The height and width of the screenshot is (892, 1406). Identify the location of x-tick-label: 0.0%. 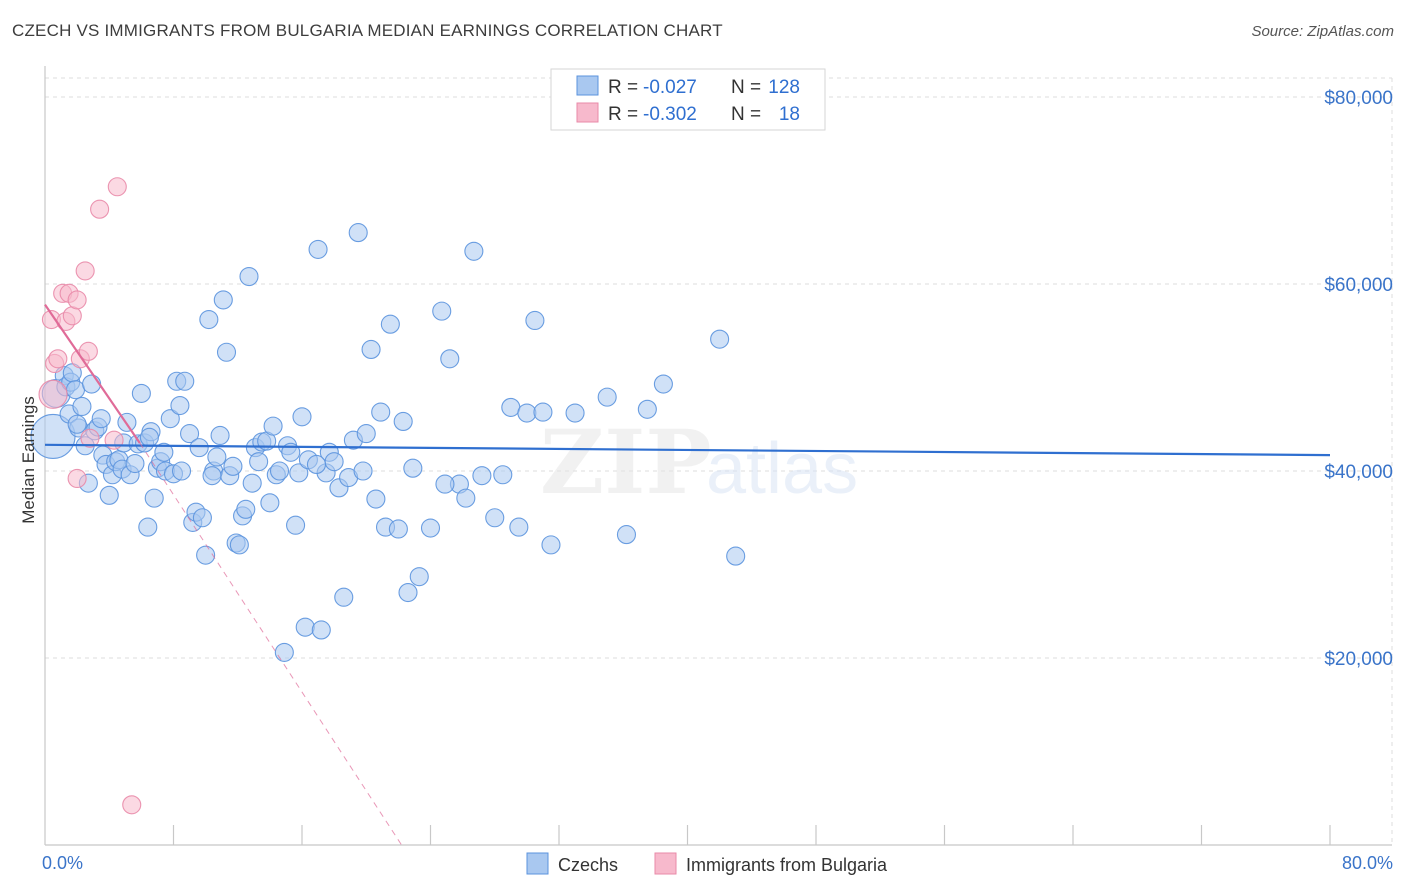
(62, 863).